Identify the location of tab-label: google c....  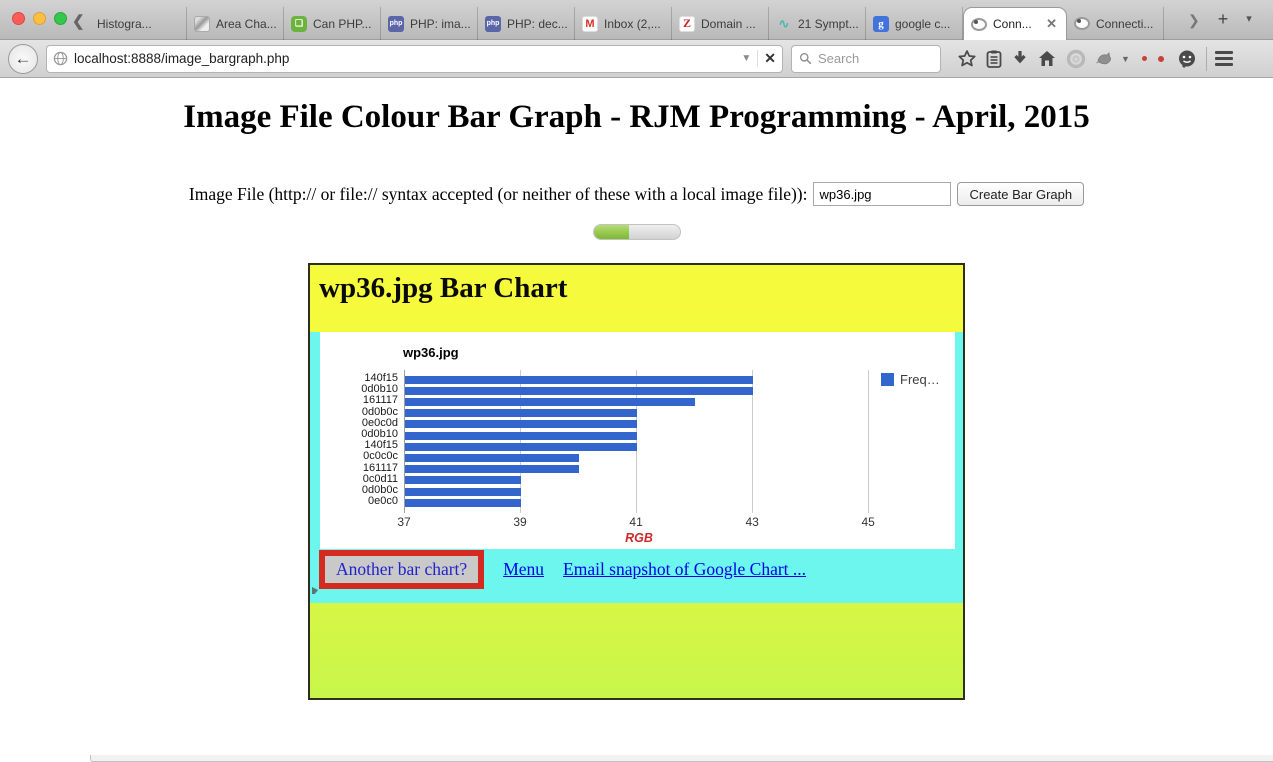
(923, 23).